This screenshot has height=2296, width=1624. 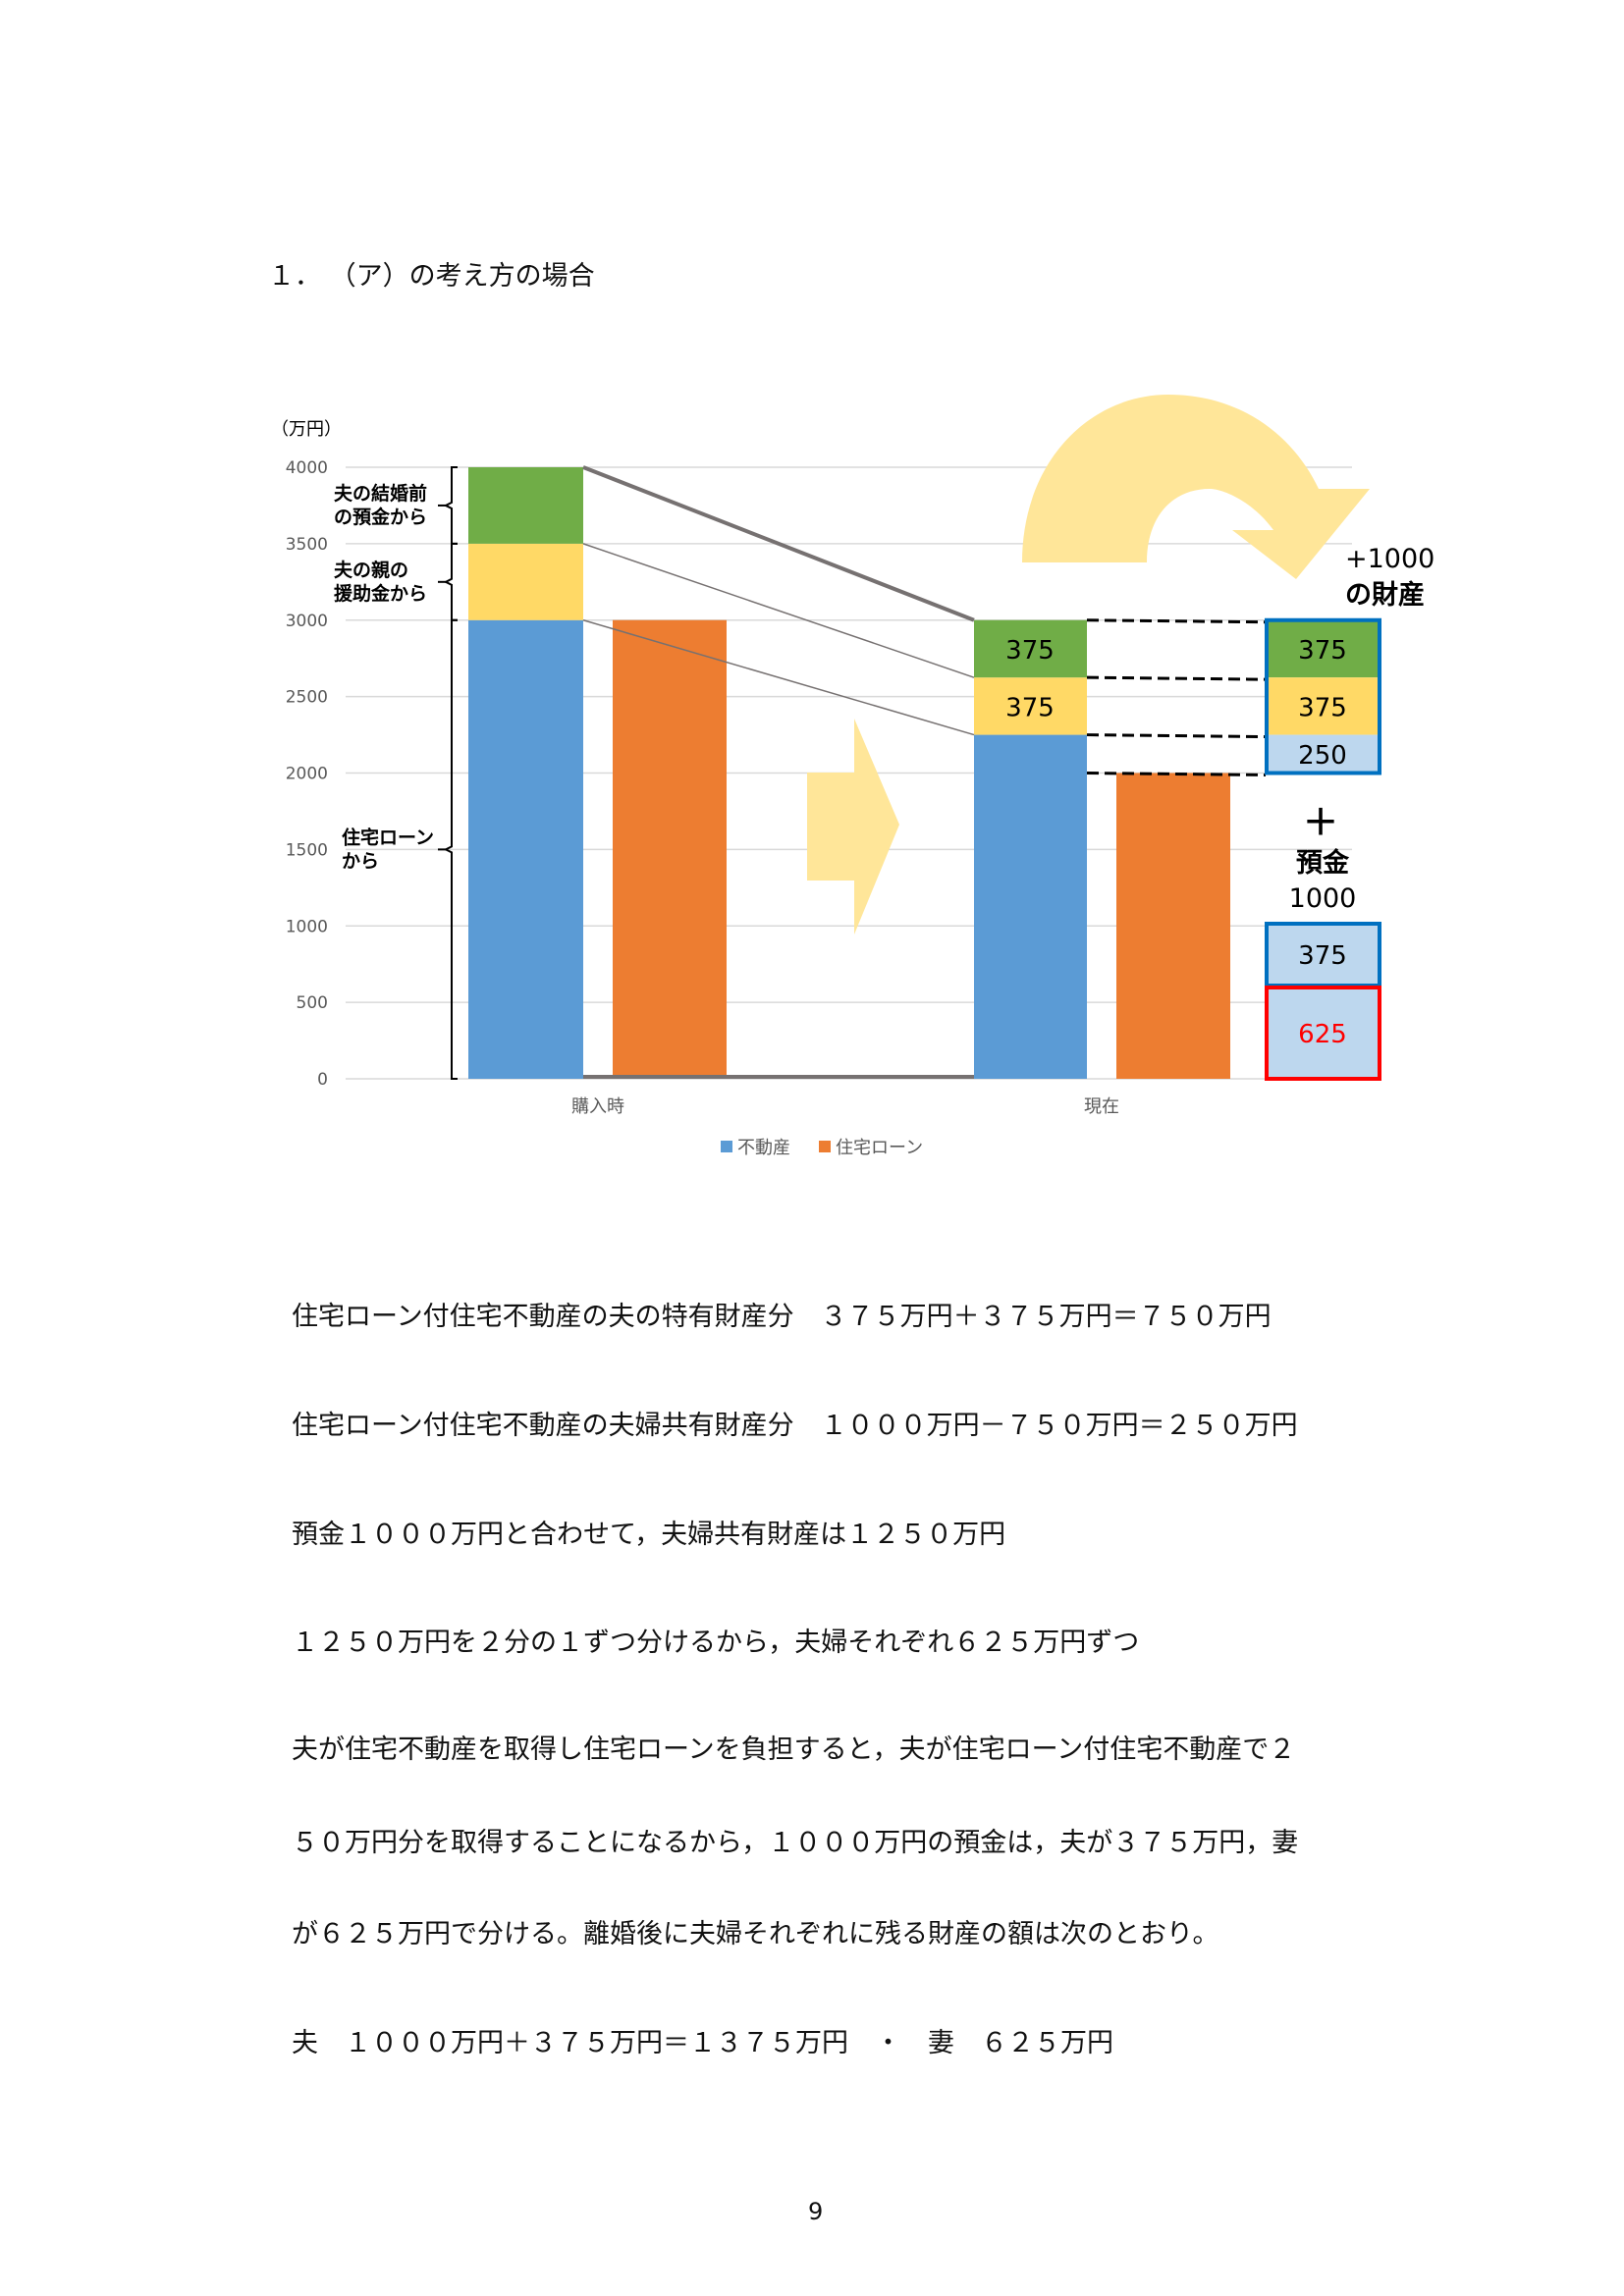 I want to click on bracket-label: 夫の結婚前, so click(x=380, y=494).